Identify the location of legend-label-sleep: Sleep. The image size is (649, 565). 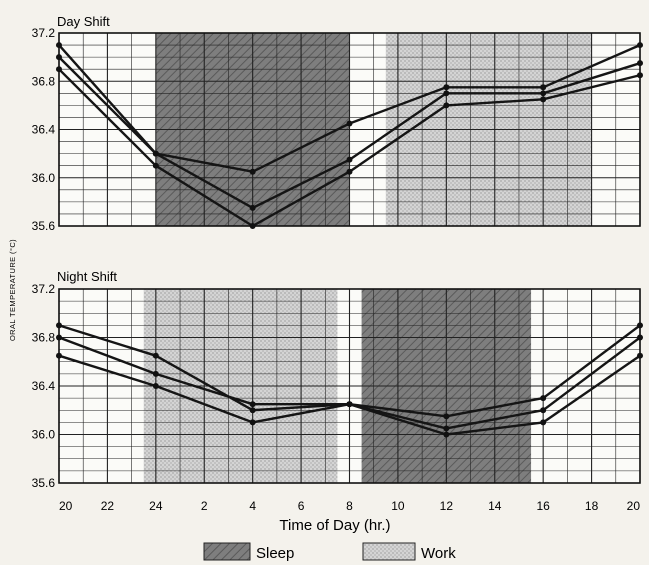
(275, 553).